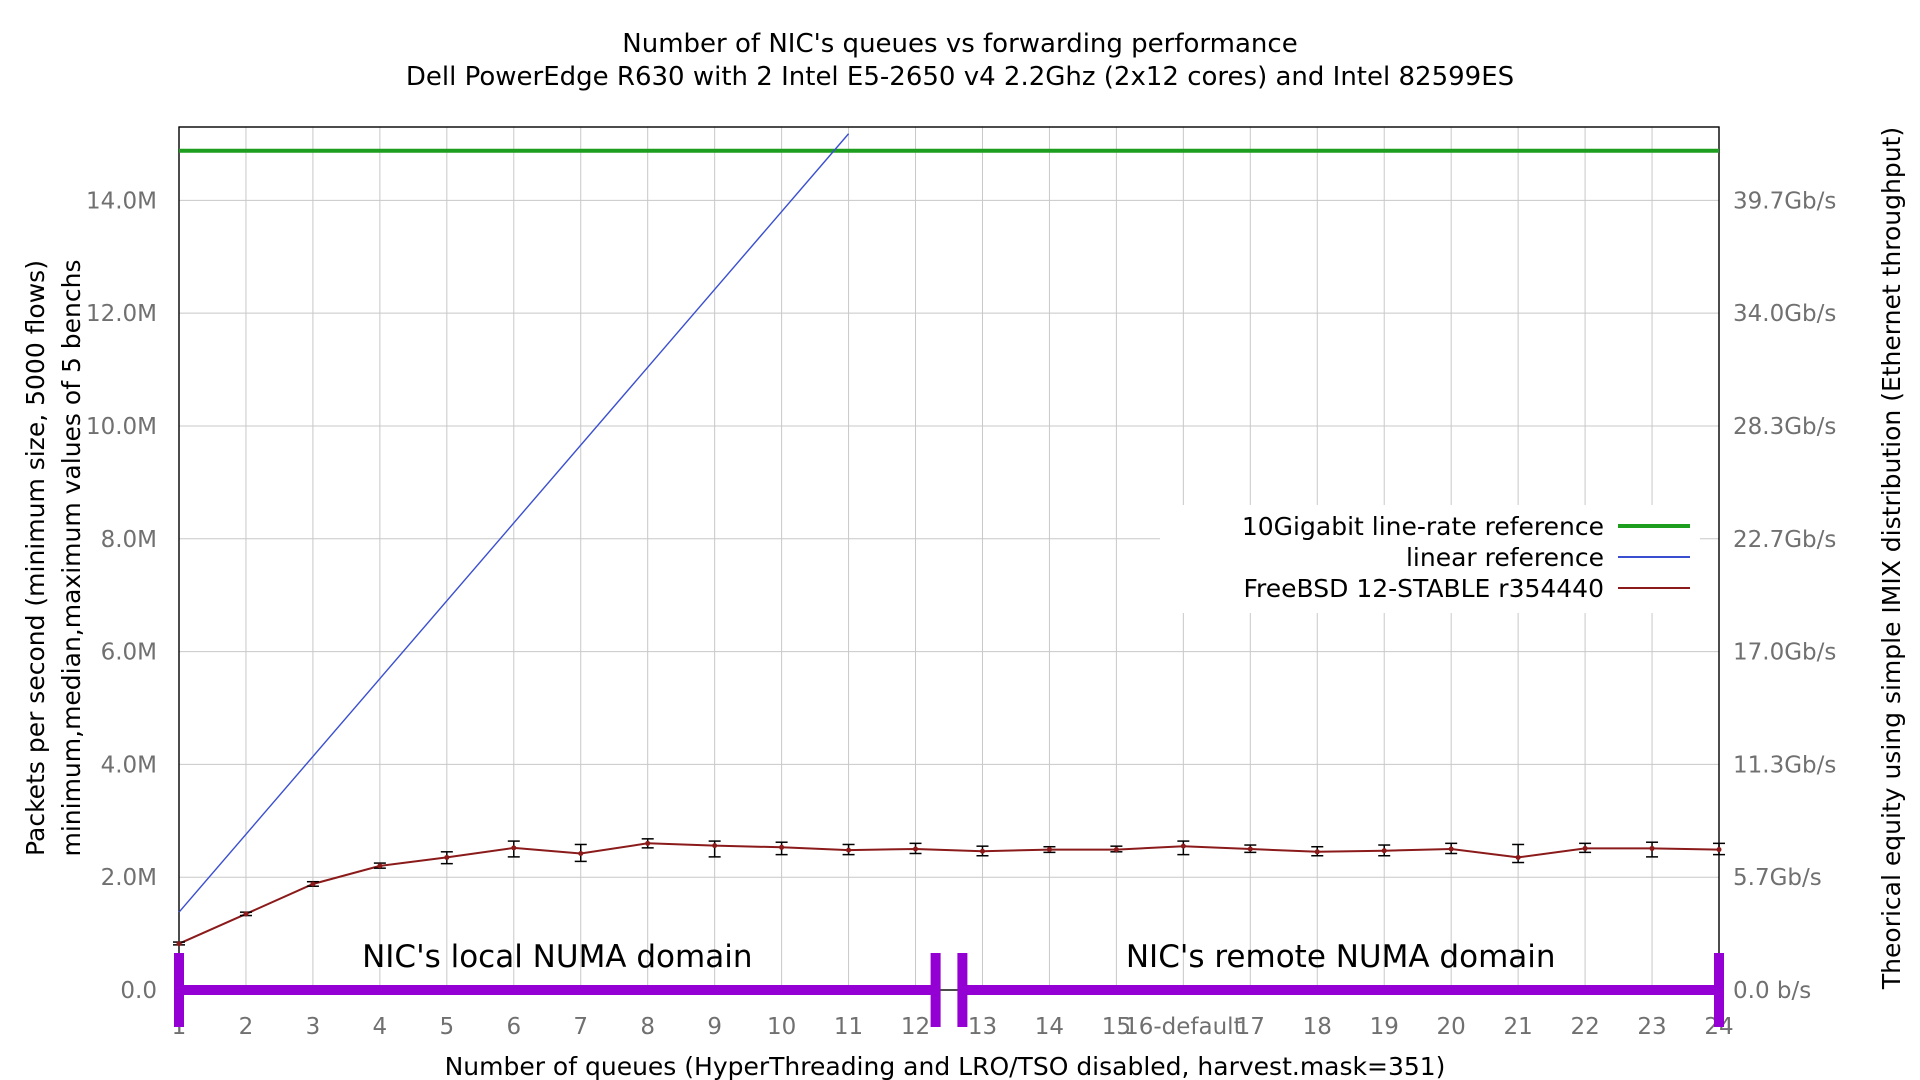 The height and width of the screenshot is (1080, 1920). Describe the element at coordinates (1784, 765) in the screenshot. I see `y2-tick-label: 11.3Gb/s` at that location.